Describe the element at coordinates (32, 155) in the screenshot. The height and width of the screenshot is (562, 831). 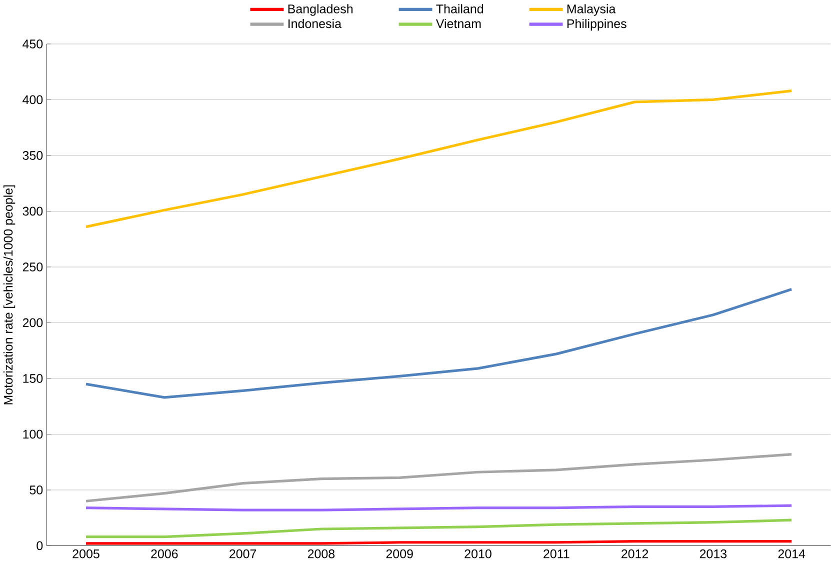
I see `y-tick-label: 350` at that location.